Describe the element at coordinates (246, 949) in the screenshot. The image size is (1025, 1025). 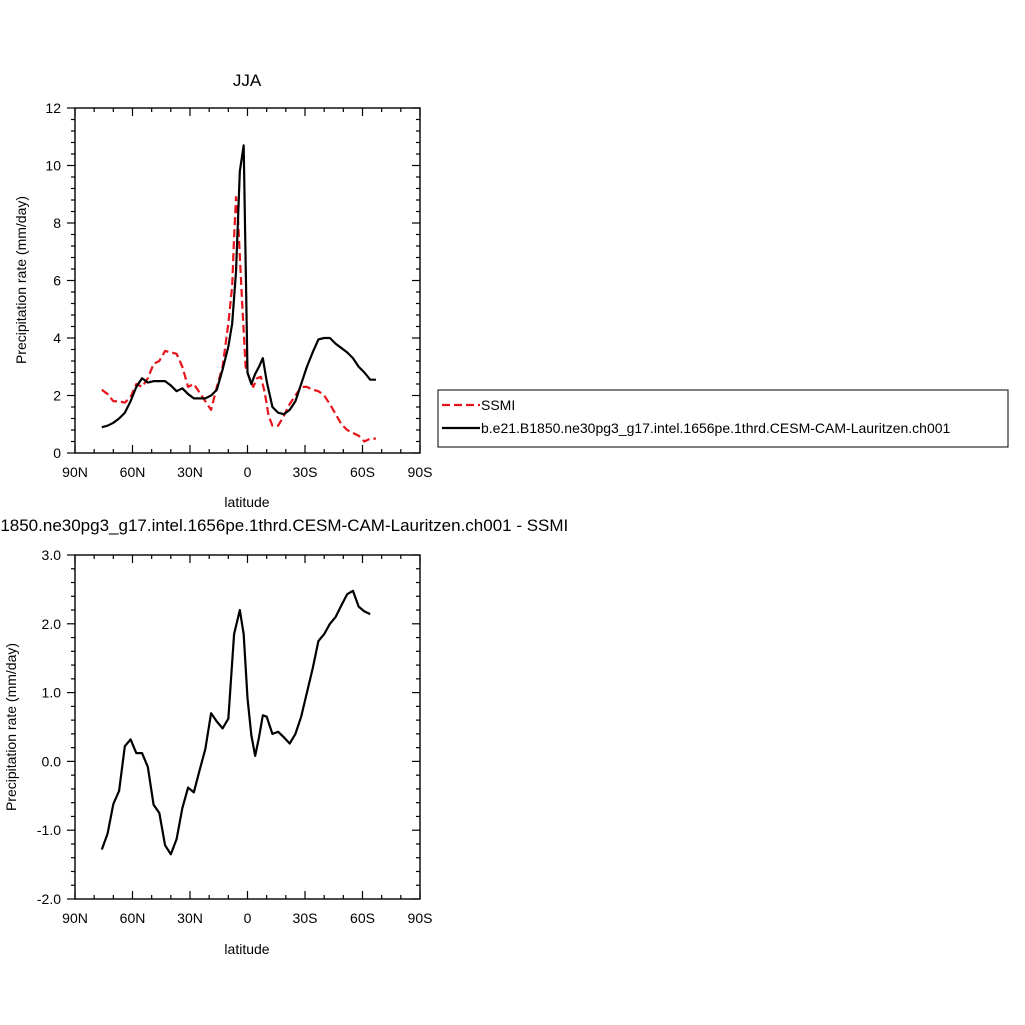
I see `bottom-x-axis-label: latitude` at that location.